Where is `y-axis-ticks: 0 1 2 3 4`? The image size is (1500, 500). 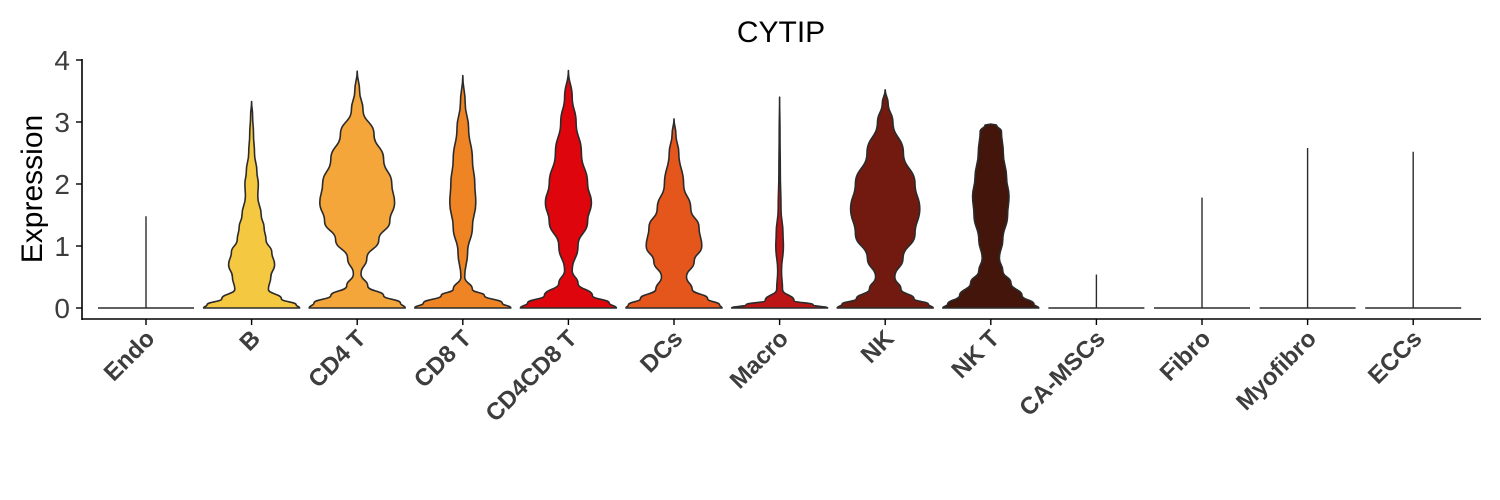 y-axis-ticks: 0 1 2 3 4 is located at coordinates (68, 184).